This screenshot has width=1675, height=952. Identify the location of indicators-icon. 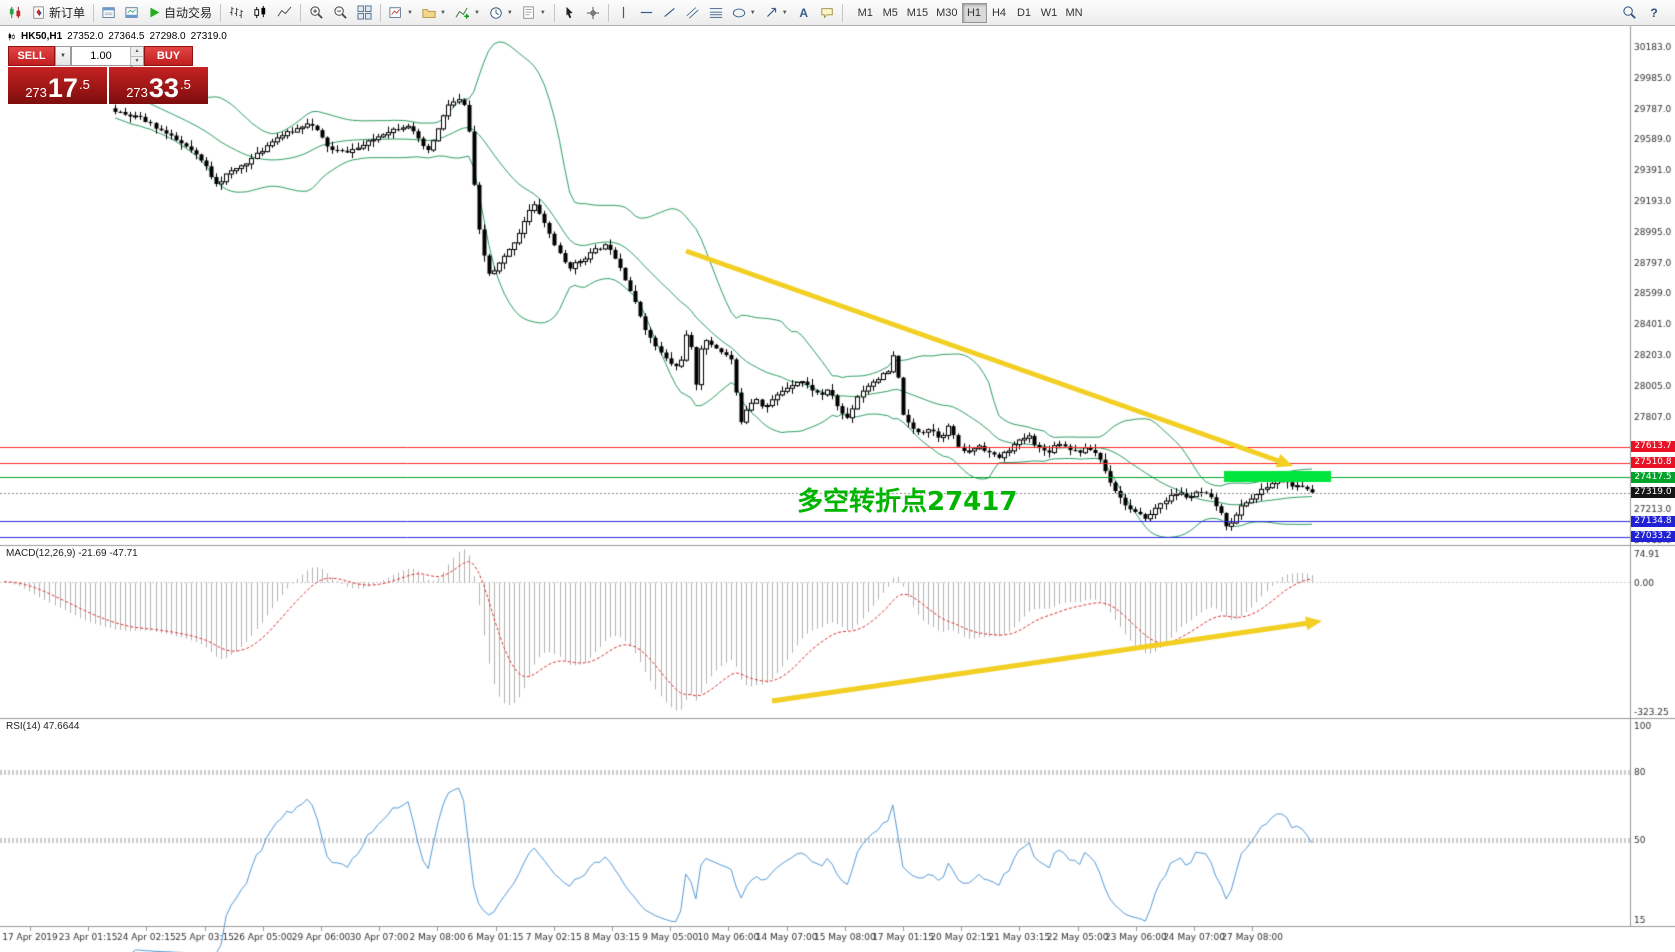
(462, 13).